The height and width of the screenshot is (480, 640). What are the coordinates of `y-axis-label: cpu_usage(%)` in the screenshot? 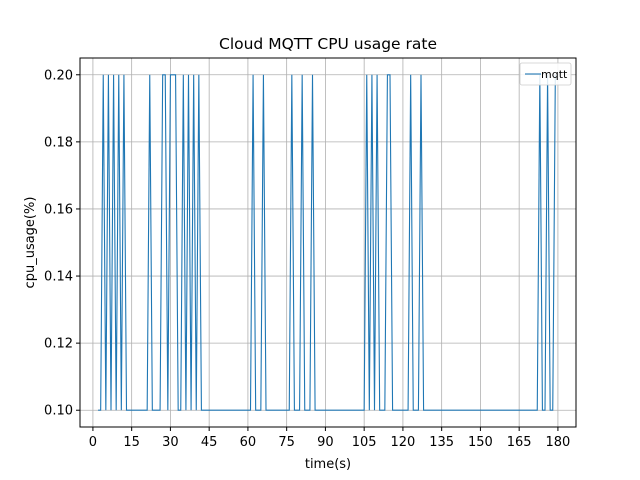 It's located at (30, 243).